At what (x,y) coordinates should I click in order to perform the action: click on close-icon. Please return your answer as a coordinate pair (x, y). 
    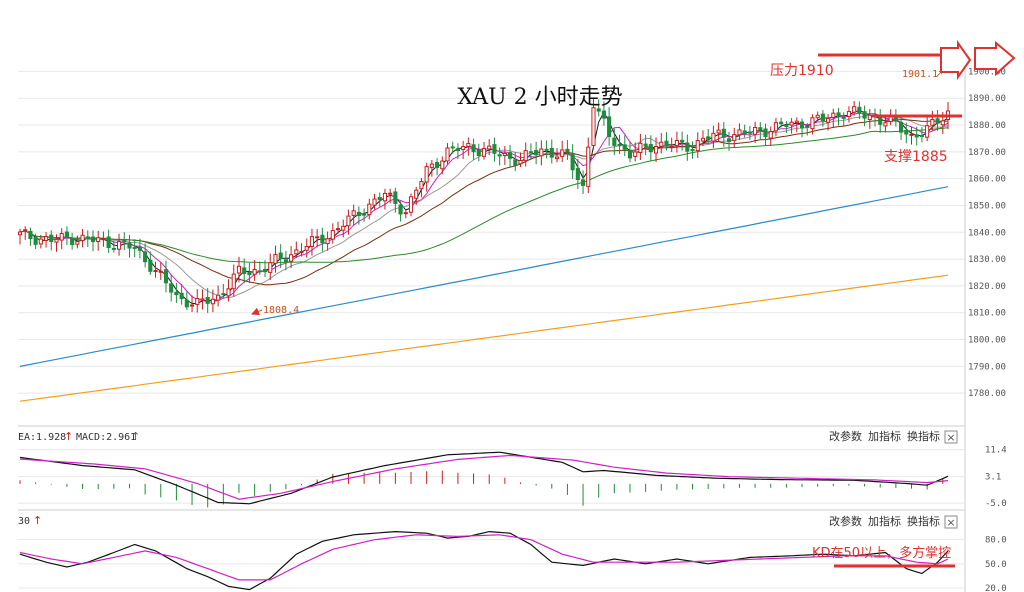
    Looking at the image, I should click on (951, 437).